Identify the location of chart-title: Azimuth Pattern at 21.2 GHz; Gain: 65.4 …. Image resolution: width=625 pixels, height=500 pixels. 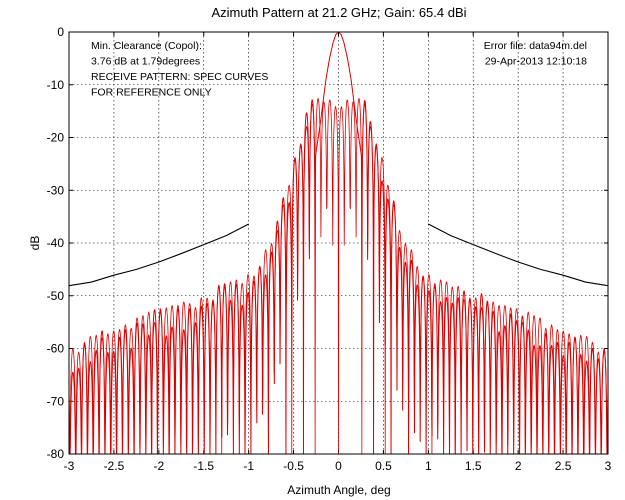
(338, 12).